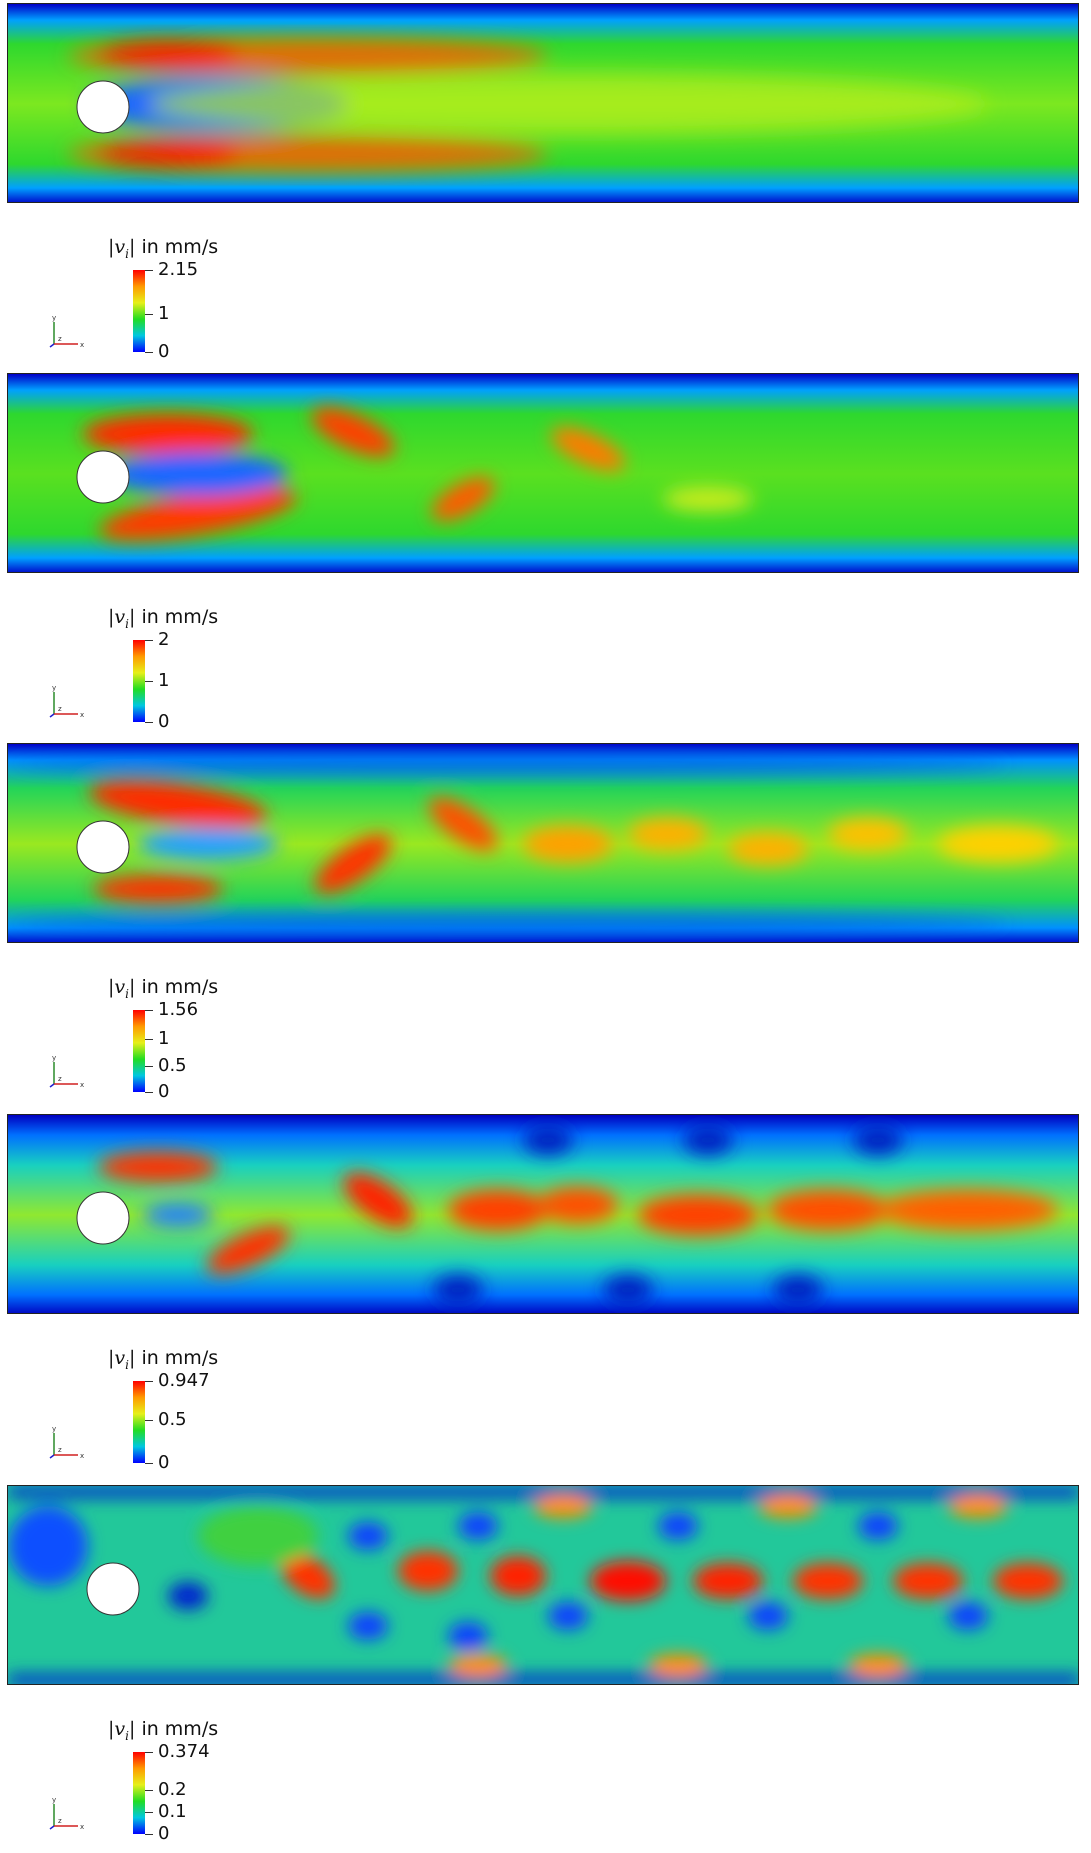 The height and width of the screenshot is (1853, 1091). Describe the element at coordinates (178, 269) in the screenshot. I see `colorbar-tick-label: 2.15` at that location.